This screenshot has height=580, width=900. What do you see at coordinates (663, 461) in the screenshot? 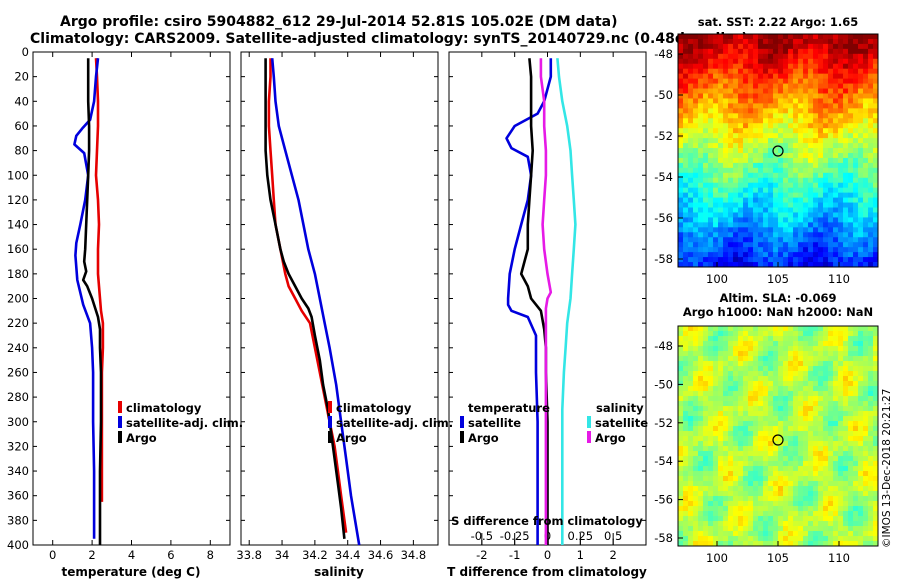
I see `map-y-tick-label: -54` at bounding box center [663, 461].